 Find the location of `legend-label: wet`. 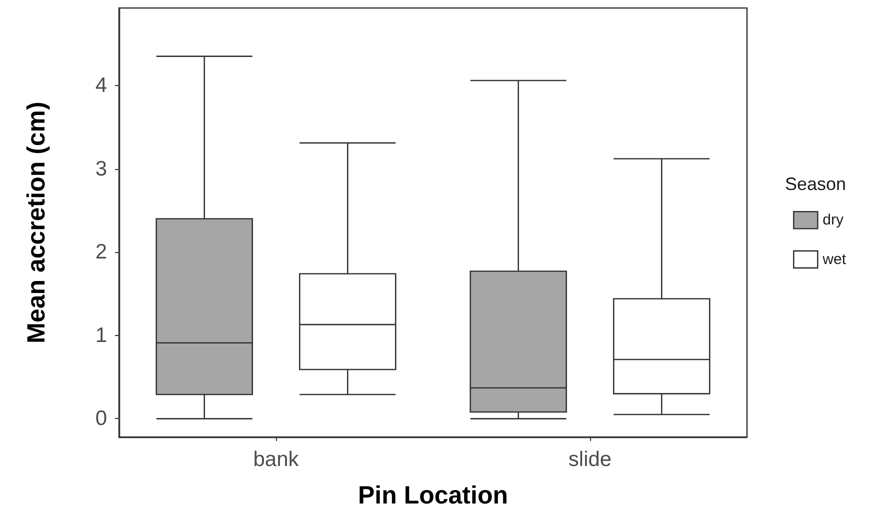

legend-label: wet is located at coordinates (834, 259).